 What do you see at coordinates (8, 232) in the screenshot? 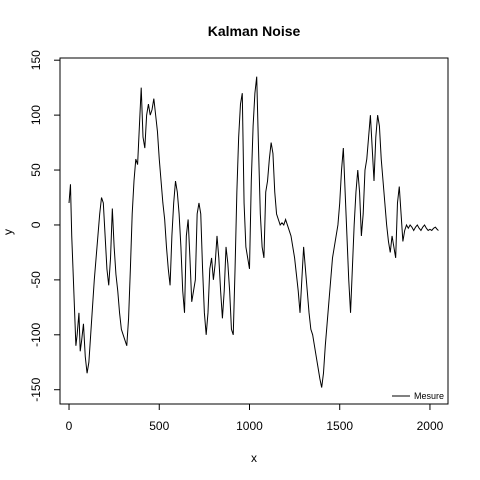
I see `y-axis-label: y` at bounding box center [8, 232].